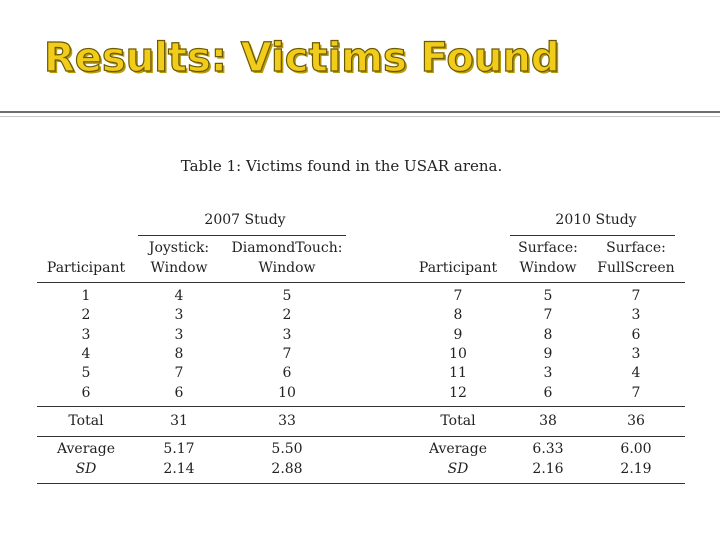 The height and width of the screenshot is (540, 720). Describe the element at coordinates (636, 248) in the screenshot. I see `column-header-surface-2: Surface:` at that location.